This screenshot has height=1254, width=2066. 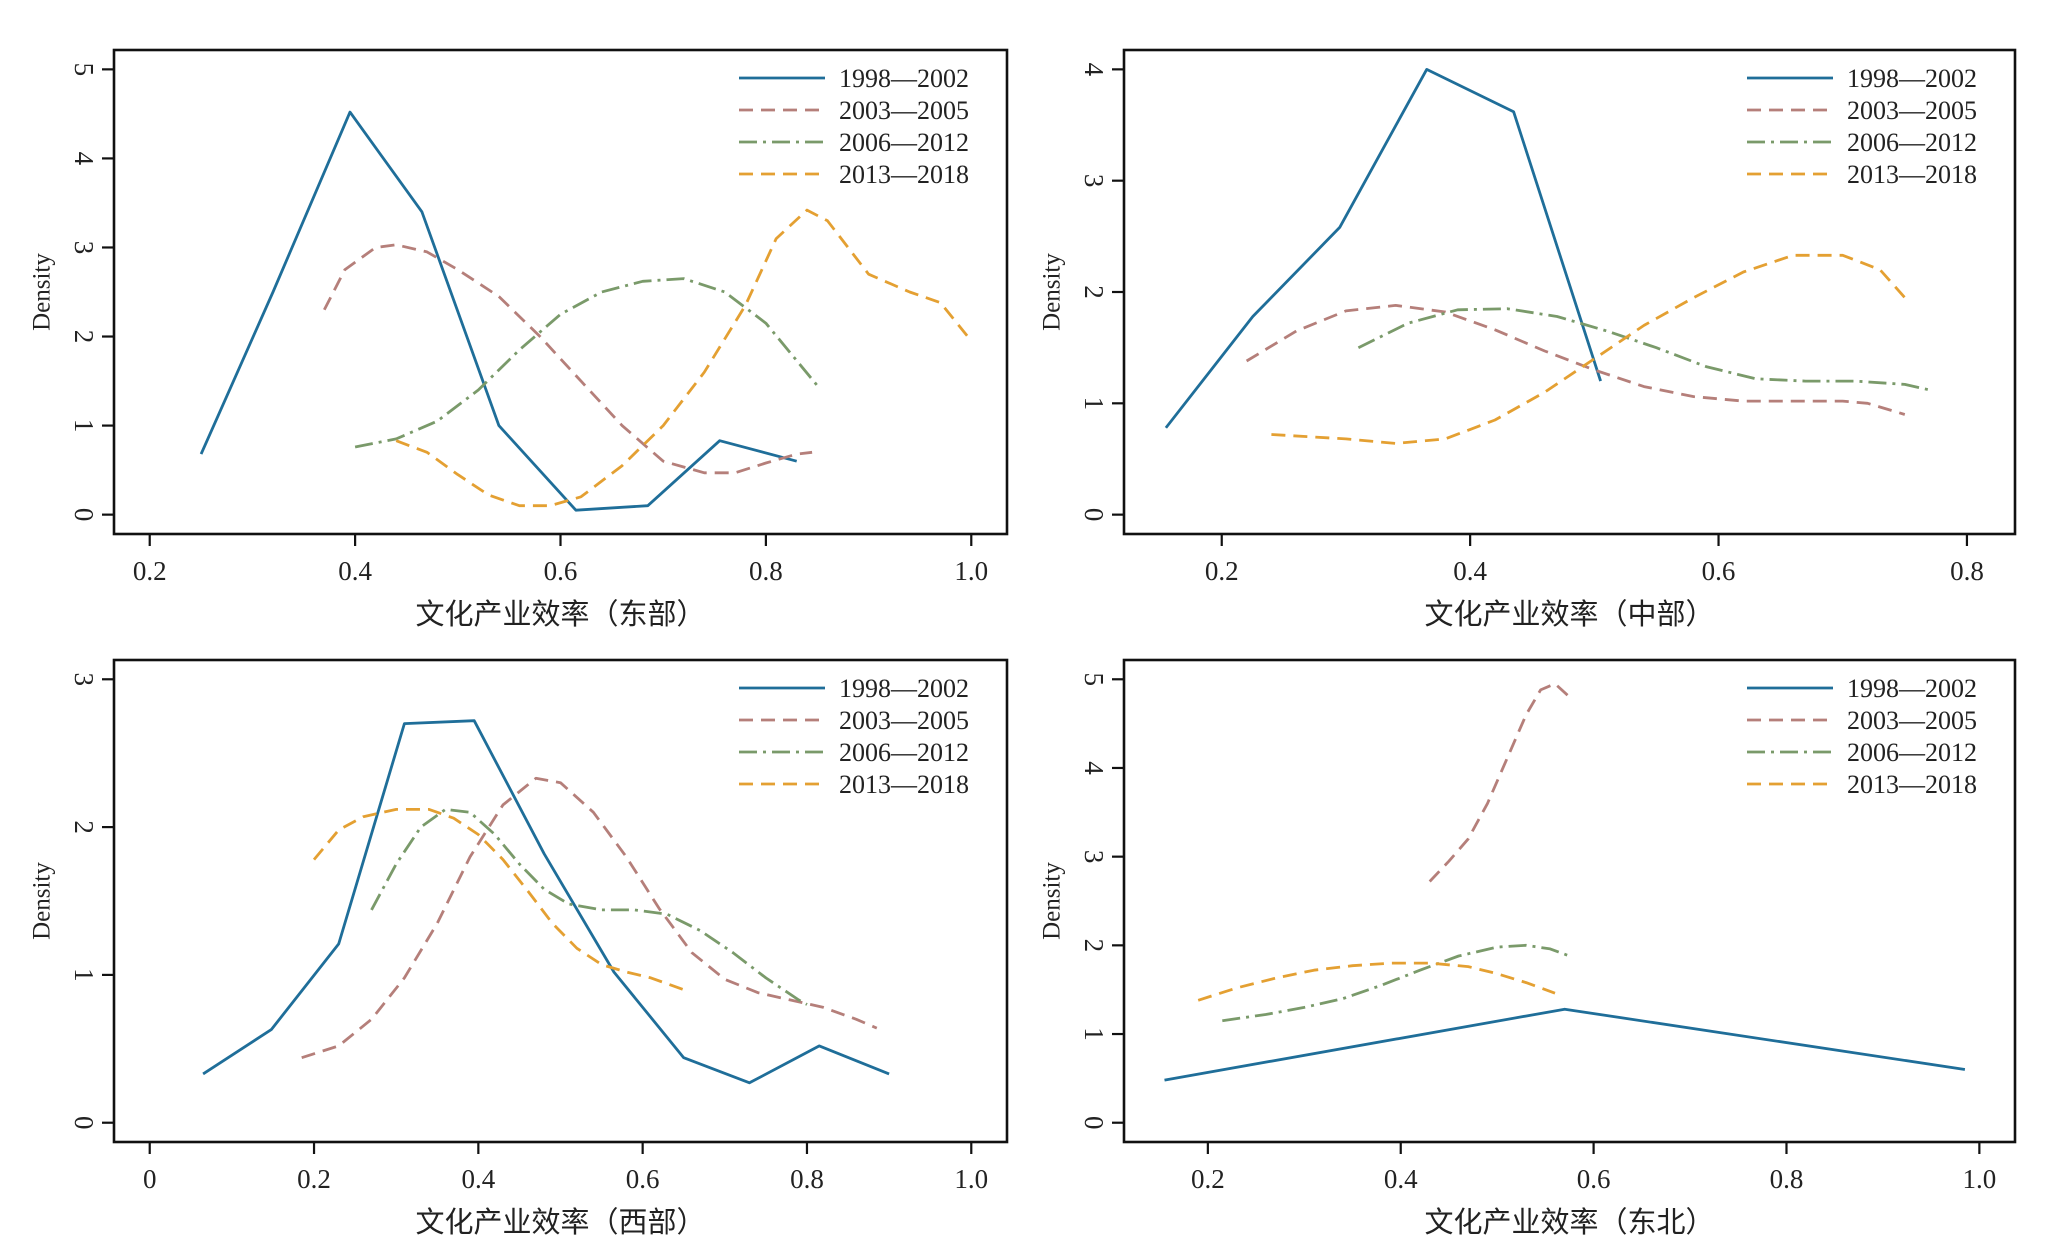 What do you see at coordinates (1569, 1222) in the screenshot?
I see `x-axis-label: 文化产业效率（东北）` at bounding box center [1569, 1222].